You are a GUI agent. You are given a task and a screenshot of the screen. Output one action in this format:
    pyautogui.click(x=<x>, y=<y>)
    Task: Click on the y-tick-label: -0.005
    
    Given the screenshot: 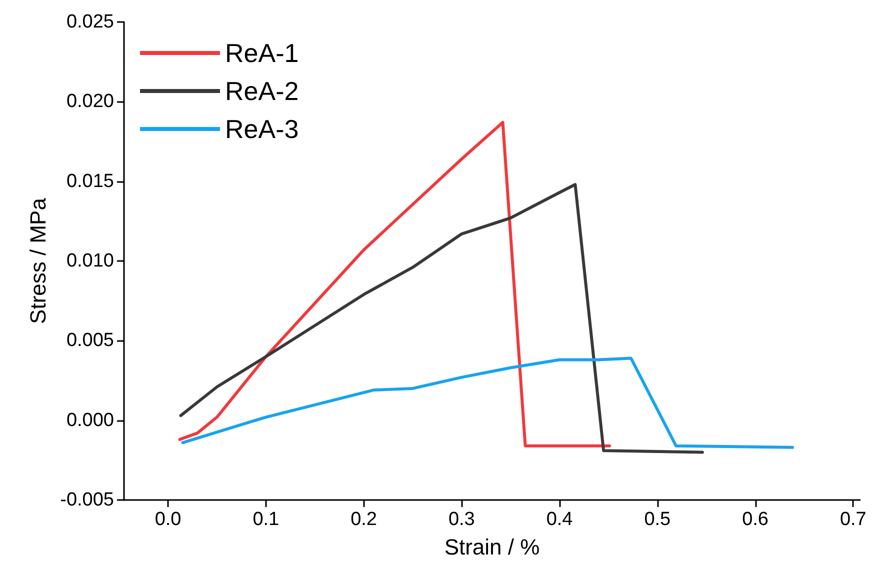 What is the action you would take?
    pyautogui.click(x=87, y=500)
    